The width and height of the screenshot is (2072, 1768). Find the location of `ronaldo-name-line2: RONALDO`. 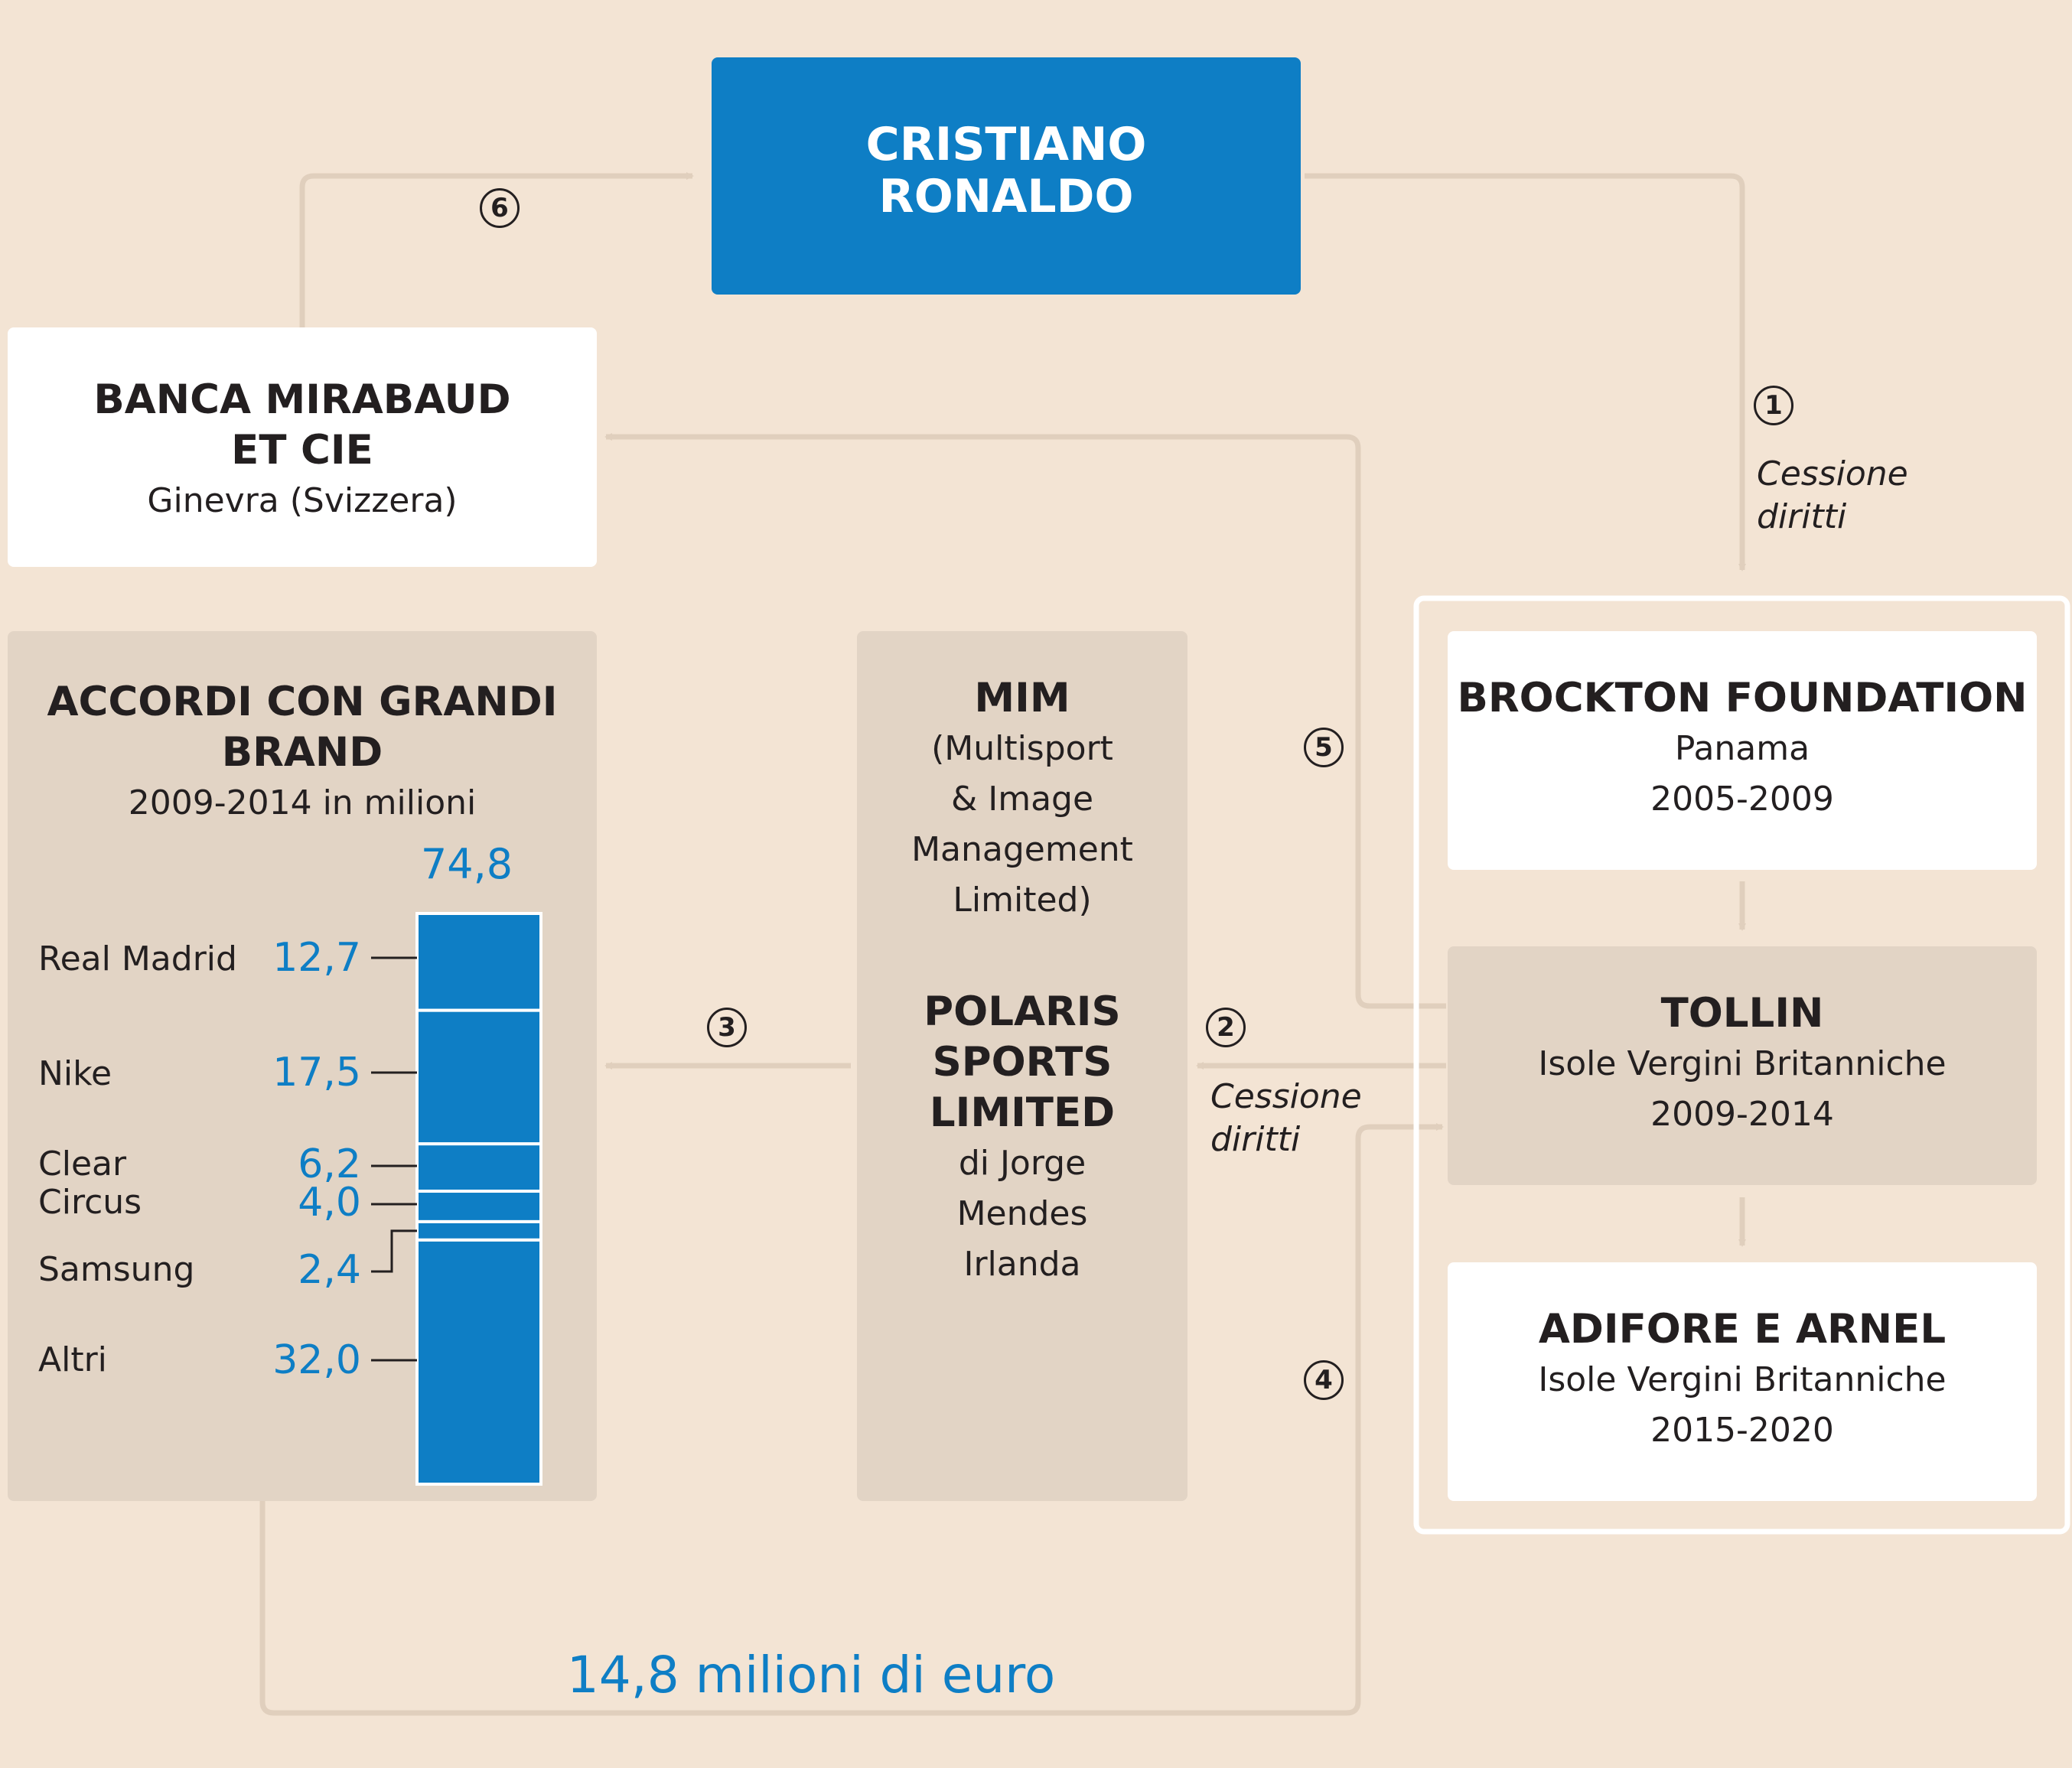

ronaldo-name-line2: RONALDO is located at coordinates (1006, 196).